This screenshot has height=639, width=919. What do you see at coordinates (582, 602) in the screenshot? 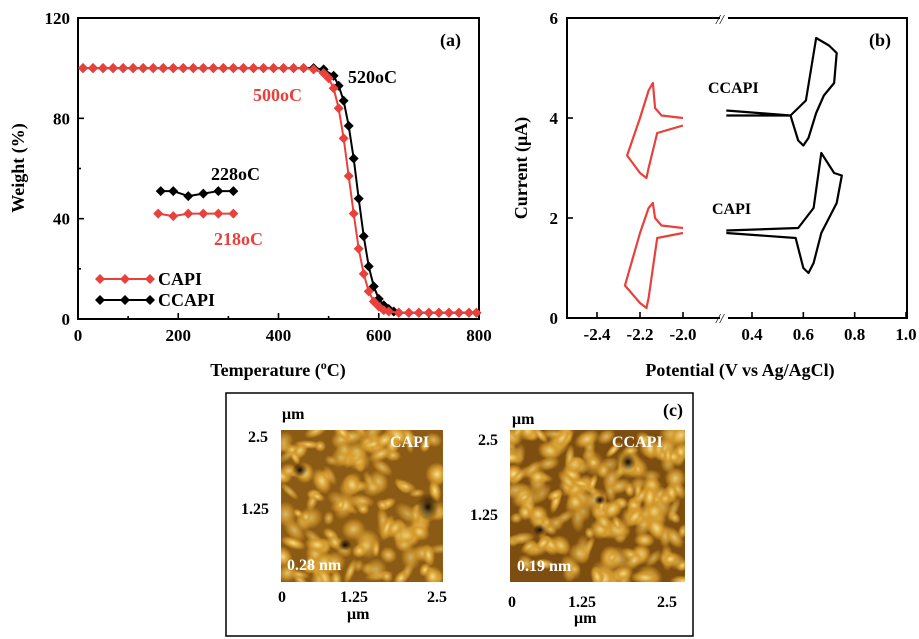
I see `afm-ccapi-xtick-mid: 1.25` at bounding box center [582, 602].